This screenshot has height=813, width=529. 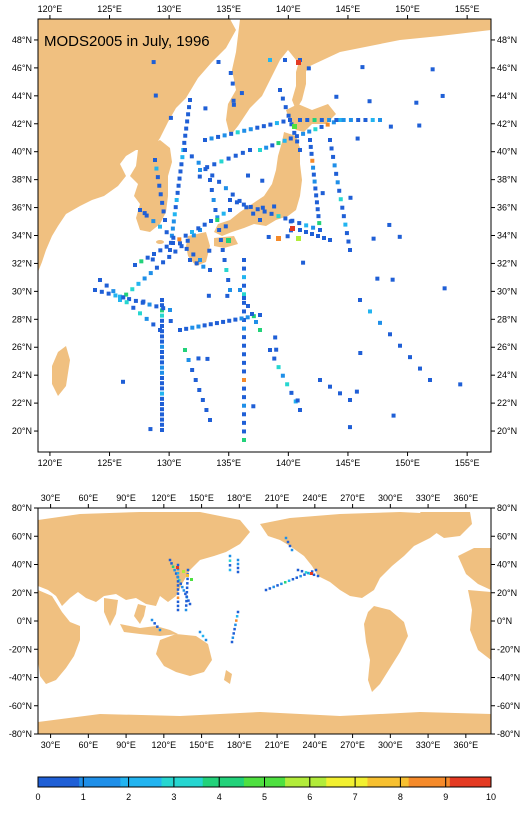 What do you see at coordinates (22, 208) in the screenshot?
I see `lat-tick-label: 36°N` at bounding box center [22, 208].